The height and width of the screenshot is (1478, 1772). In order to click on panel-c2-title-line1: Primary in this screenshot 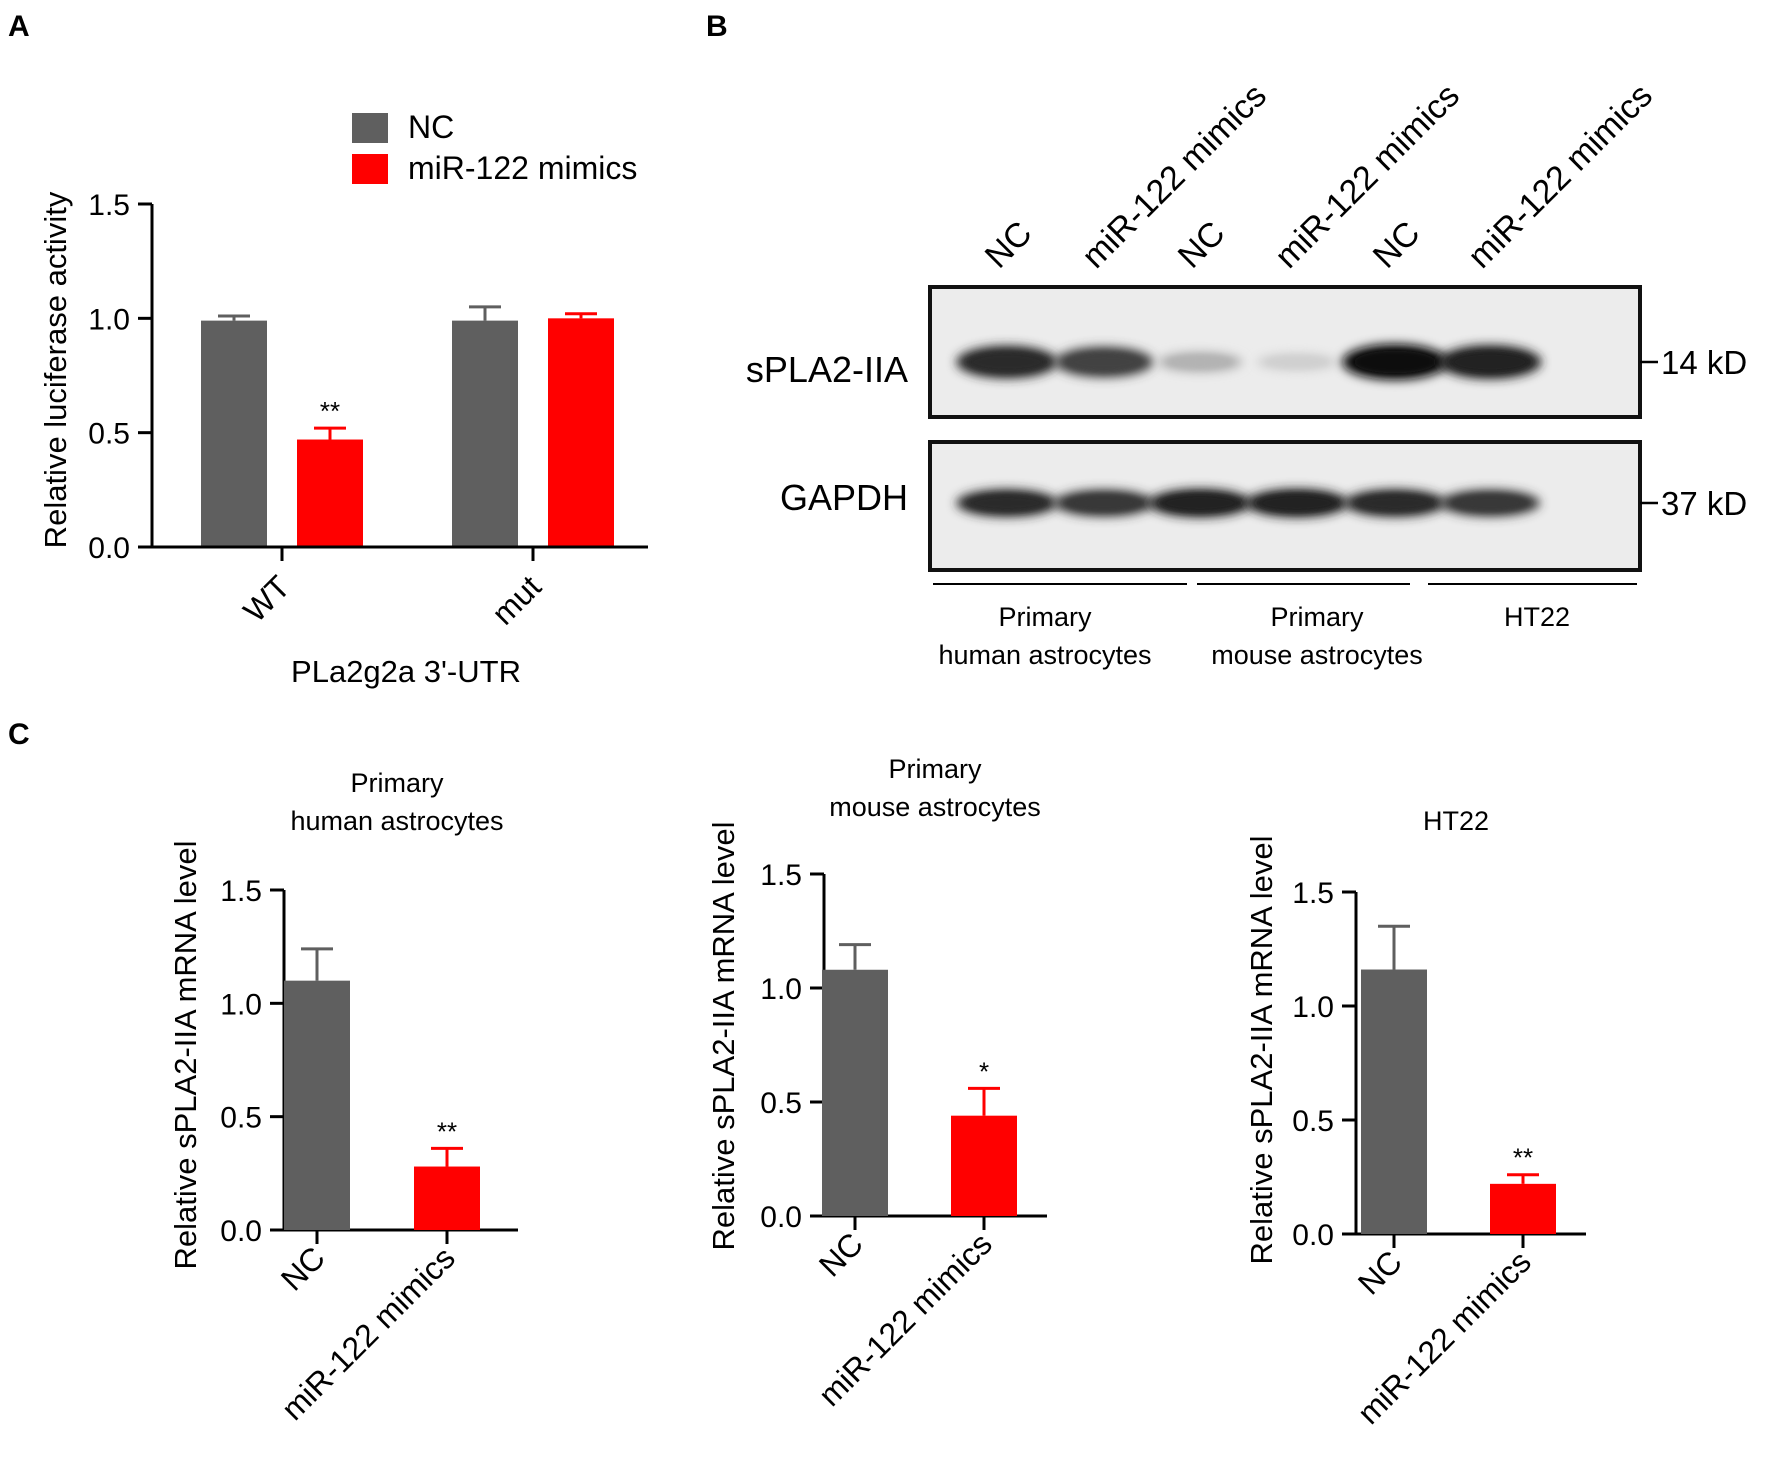, I will do `click(935, 769)`.